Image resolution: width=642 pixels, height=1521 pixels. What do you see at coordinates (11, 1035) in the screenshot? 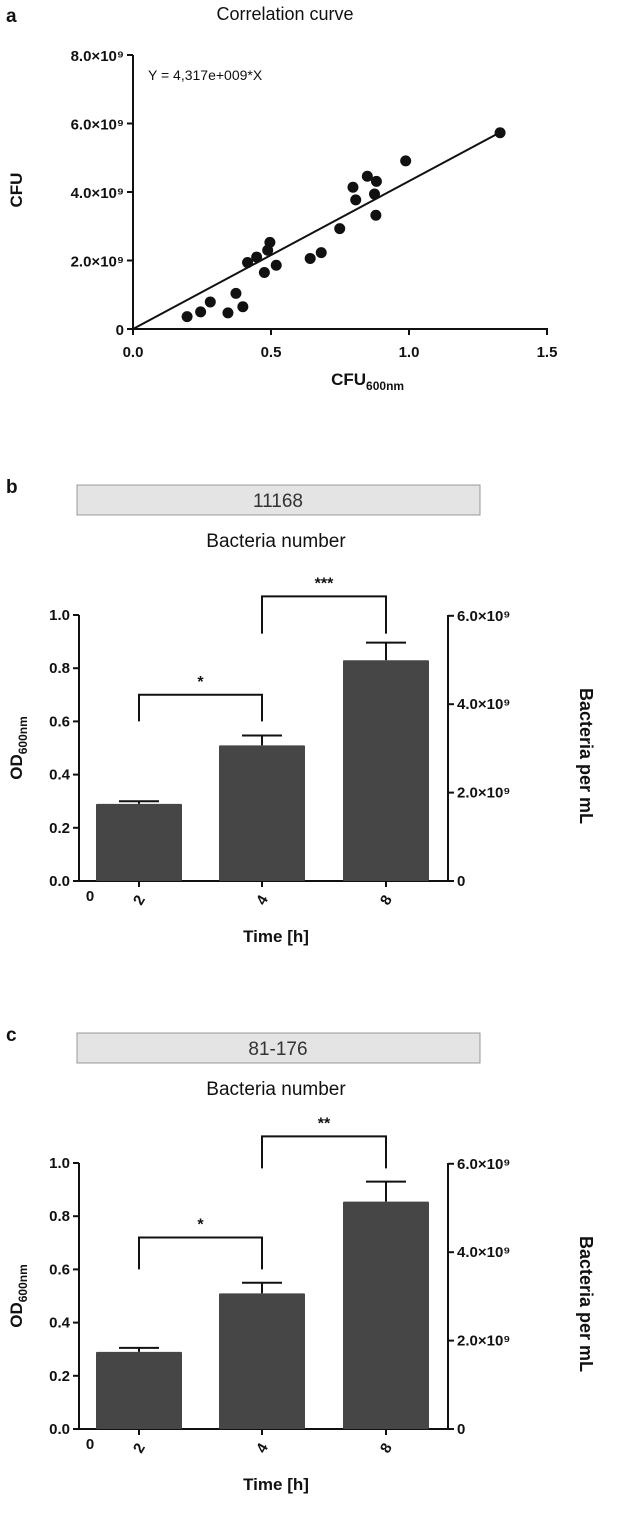
I see `panel-label-c: c` at bounding box center [11, 1035].